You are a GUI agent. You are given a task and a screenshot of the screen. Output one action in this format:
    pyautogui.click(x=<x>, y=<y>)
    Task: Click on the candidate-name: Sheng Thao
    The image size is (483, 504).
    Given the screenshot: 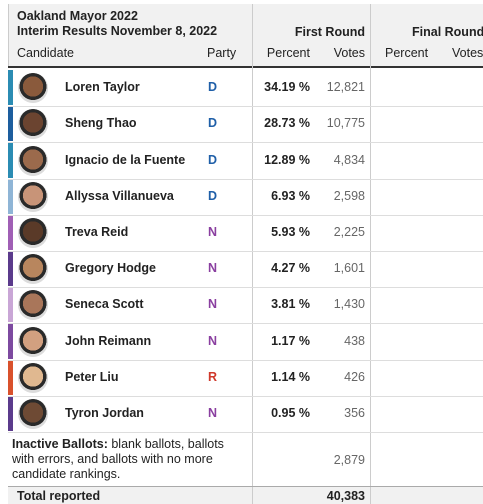 What is the action you would take?
    pyautogui.click(x=101, y=123)
    